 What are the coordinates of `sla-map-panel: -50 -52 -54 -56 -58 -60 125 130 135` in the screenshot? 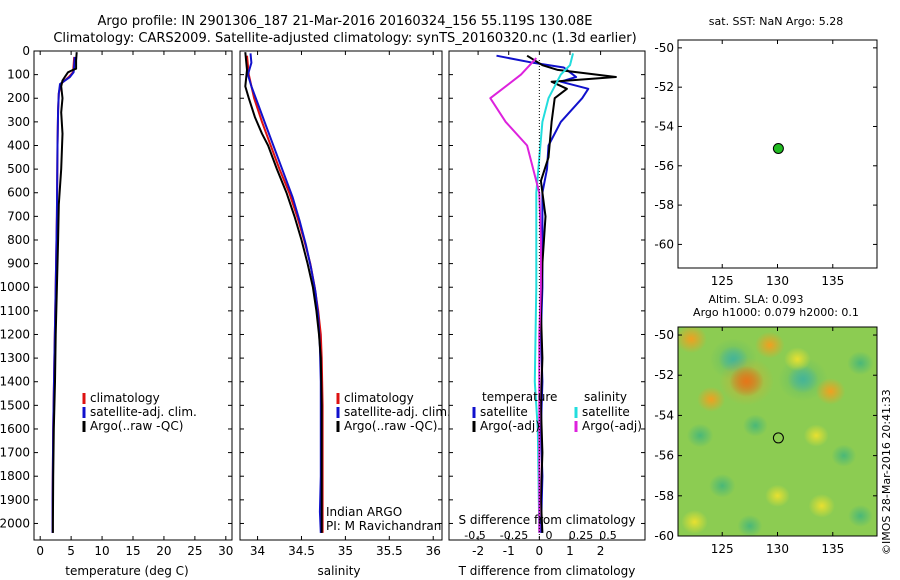 It's located at (766, 441).